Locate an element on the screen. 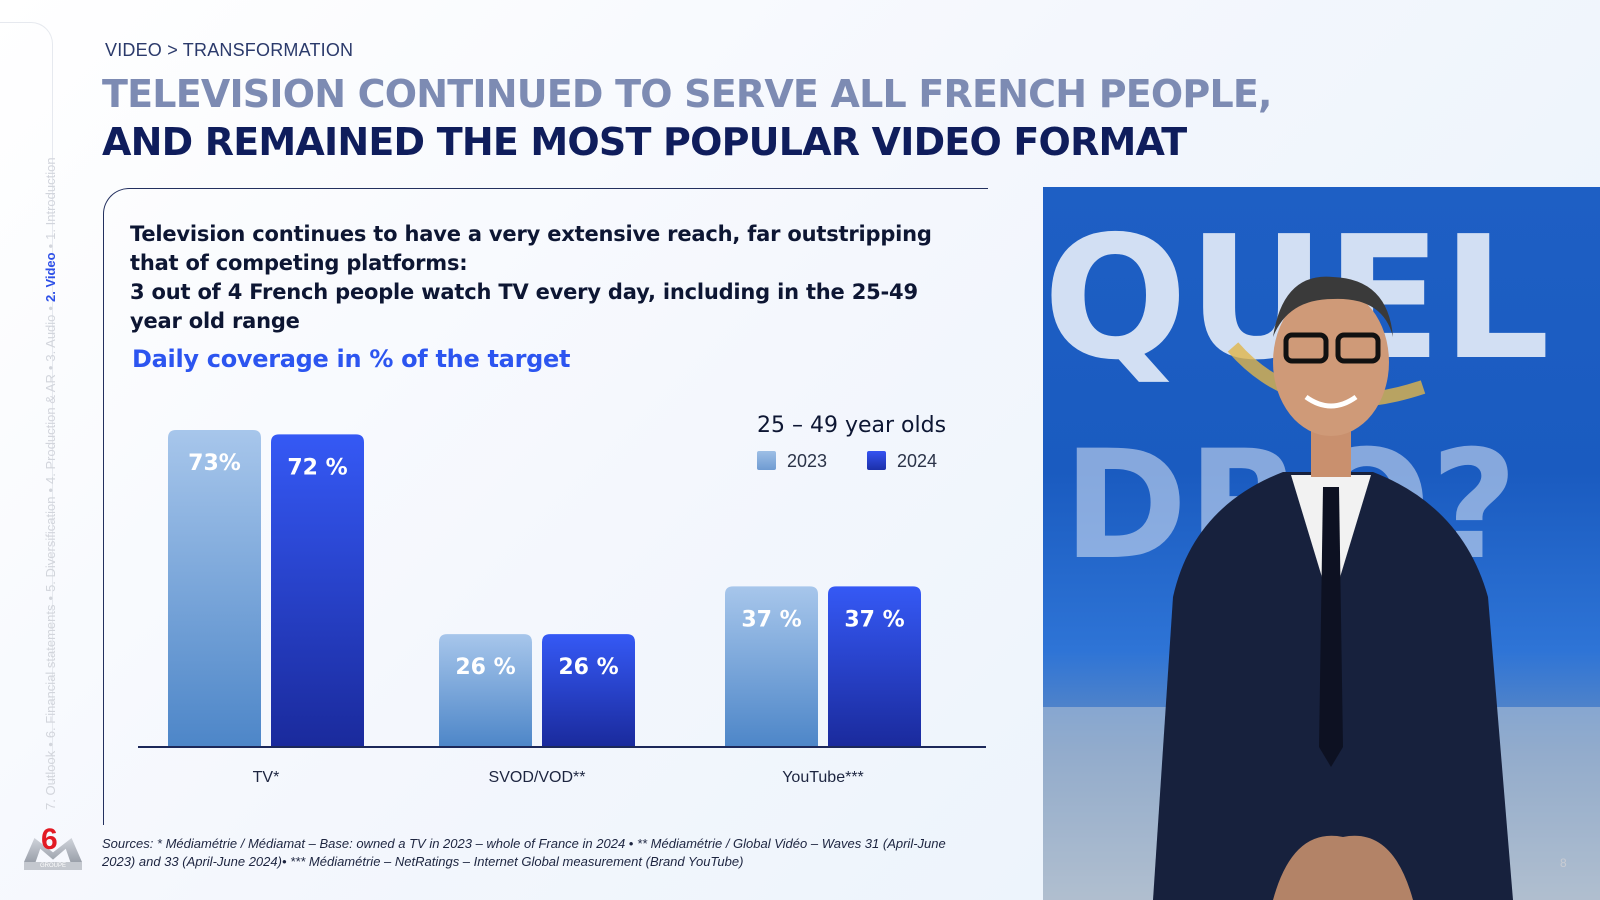  legend-item-2024: 2024 is located at coordinates (902, 461).